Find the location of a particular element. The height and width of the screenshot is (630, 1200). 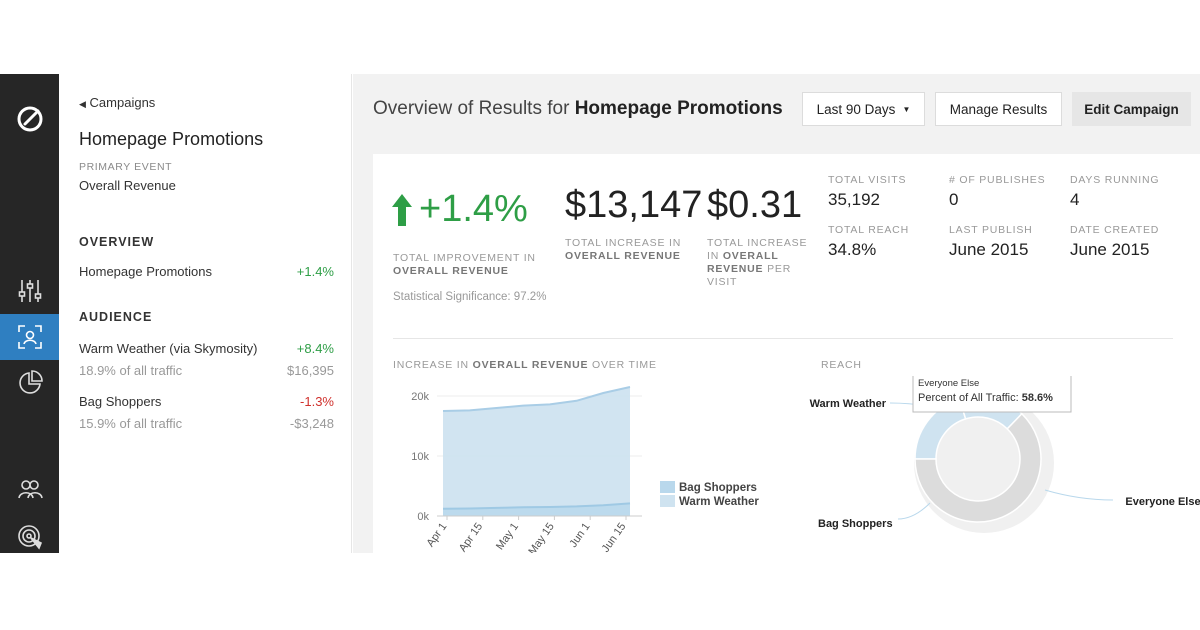

total-increase-caption: TOTAL INCREASE IN OVERALL REVENUE is located at coordinates (623, 249).